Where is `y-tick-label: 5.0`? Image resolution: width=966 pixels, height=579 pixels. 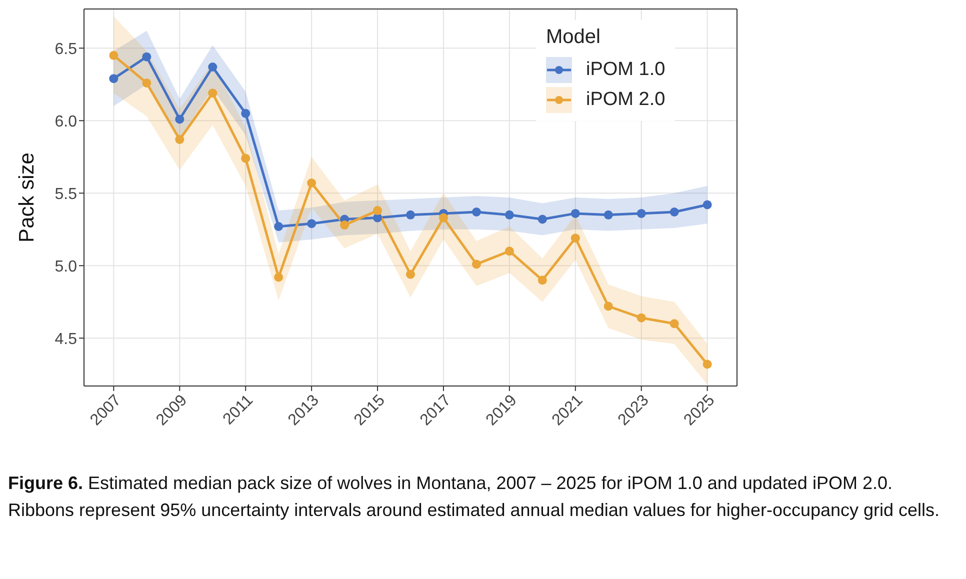 y-tick-label: 5.0 is located at coordinates (66, 267).